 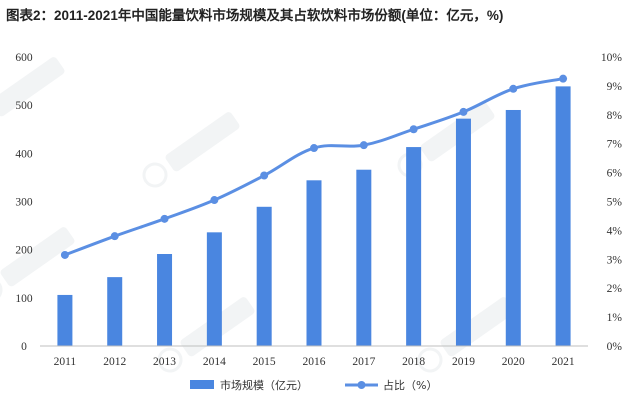 What do you see at coordinates (410, 385) in the screenshot?
I see `legend-line-label: 占比（%）` at bounding box center [410, 385].